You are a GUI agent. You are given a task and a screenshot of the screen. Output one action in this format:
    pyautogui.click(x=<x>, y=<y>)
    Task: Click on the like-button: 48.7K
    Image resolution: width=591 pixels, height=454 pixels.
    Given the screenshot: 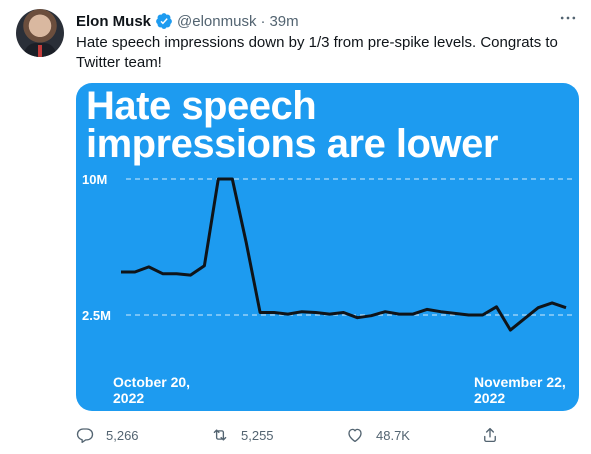 What is the action you would take?
    pyautogui.click(x=378, y=435)
    